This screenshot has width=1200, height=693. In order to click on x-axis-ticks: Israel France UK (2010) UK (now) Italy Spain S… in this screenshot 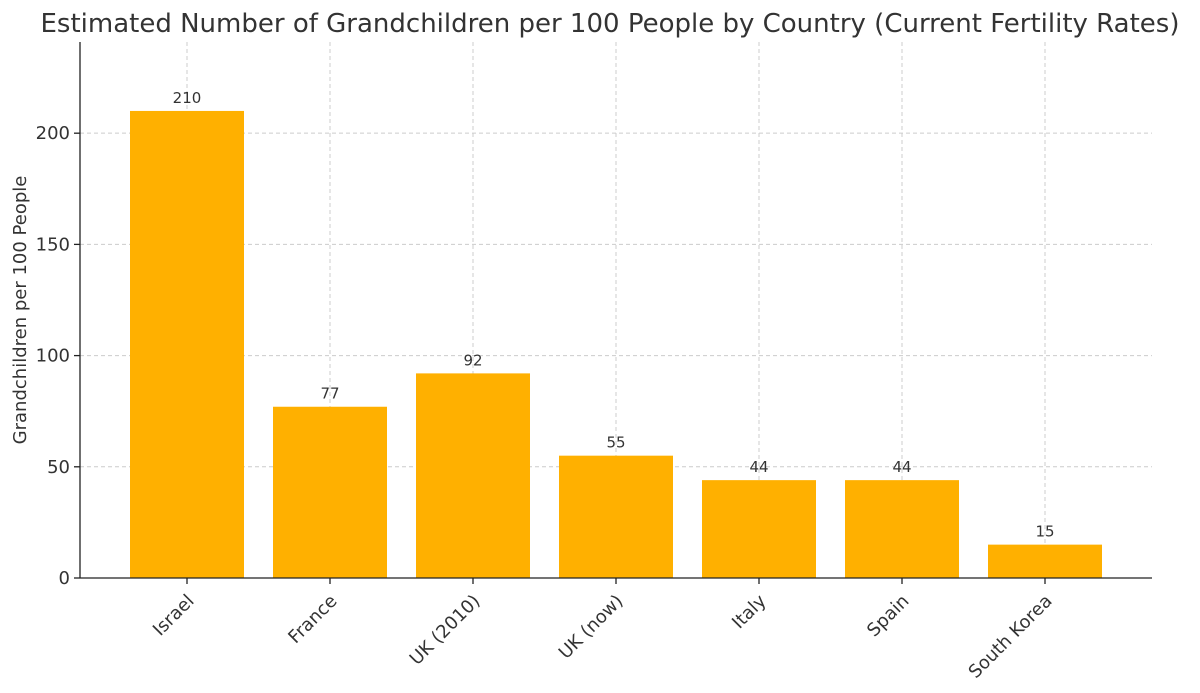, I will do `click(603, 630)`.